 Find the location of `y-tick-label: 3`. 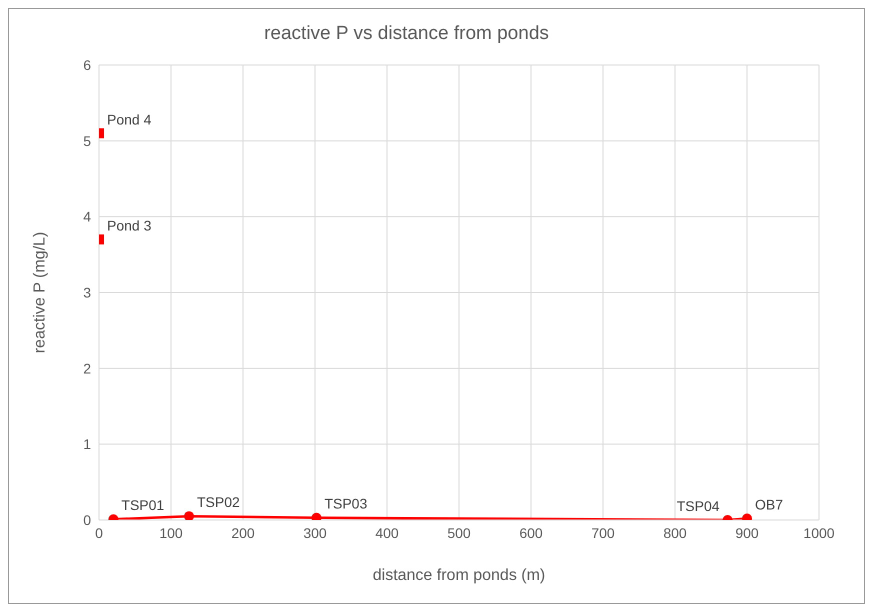

y-tick-label: 3 is located at coordinates (87, 292).